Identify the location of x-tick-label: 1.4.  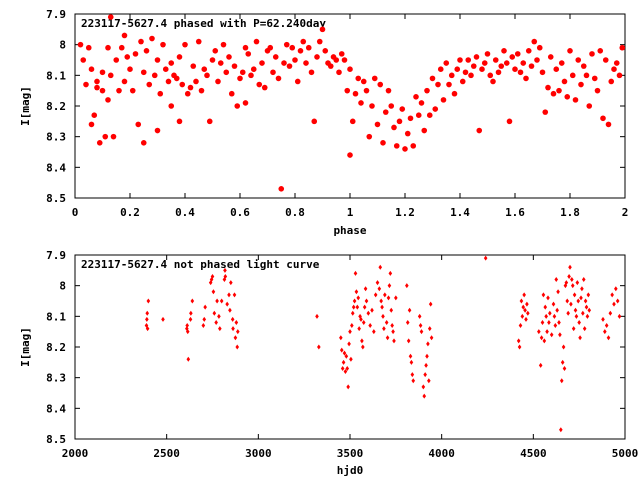
(460, 212).